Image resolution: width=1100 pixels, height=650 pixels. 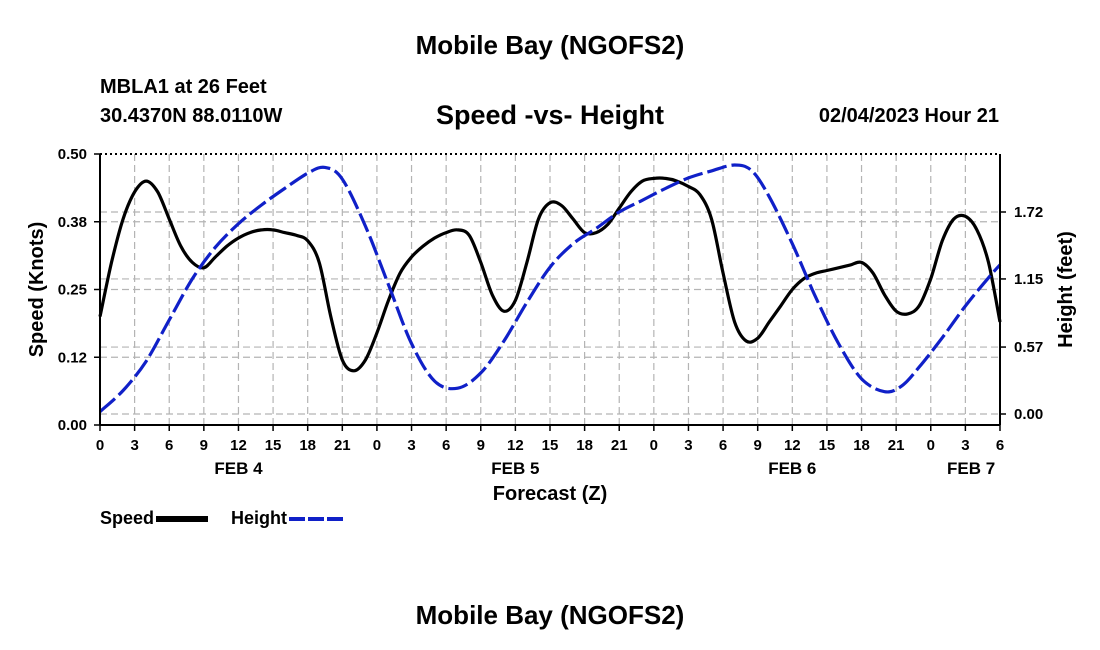 What do you see at coordinates (316, 518) in the screenshot?
I see `legend-swatch-height` at bounding box center [316, 518].